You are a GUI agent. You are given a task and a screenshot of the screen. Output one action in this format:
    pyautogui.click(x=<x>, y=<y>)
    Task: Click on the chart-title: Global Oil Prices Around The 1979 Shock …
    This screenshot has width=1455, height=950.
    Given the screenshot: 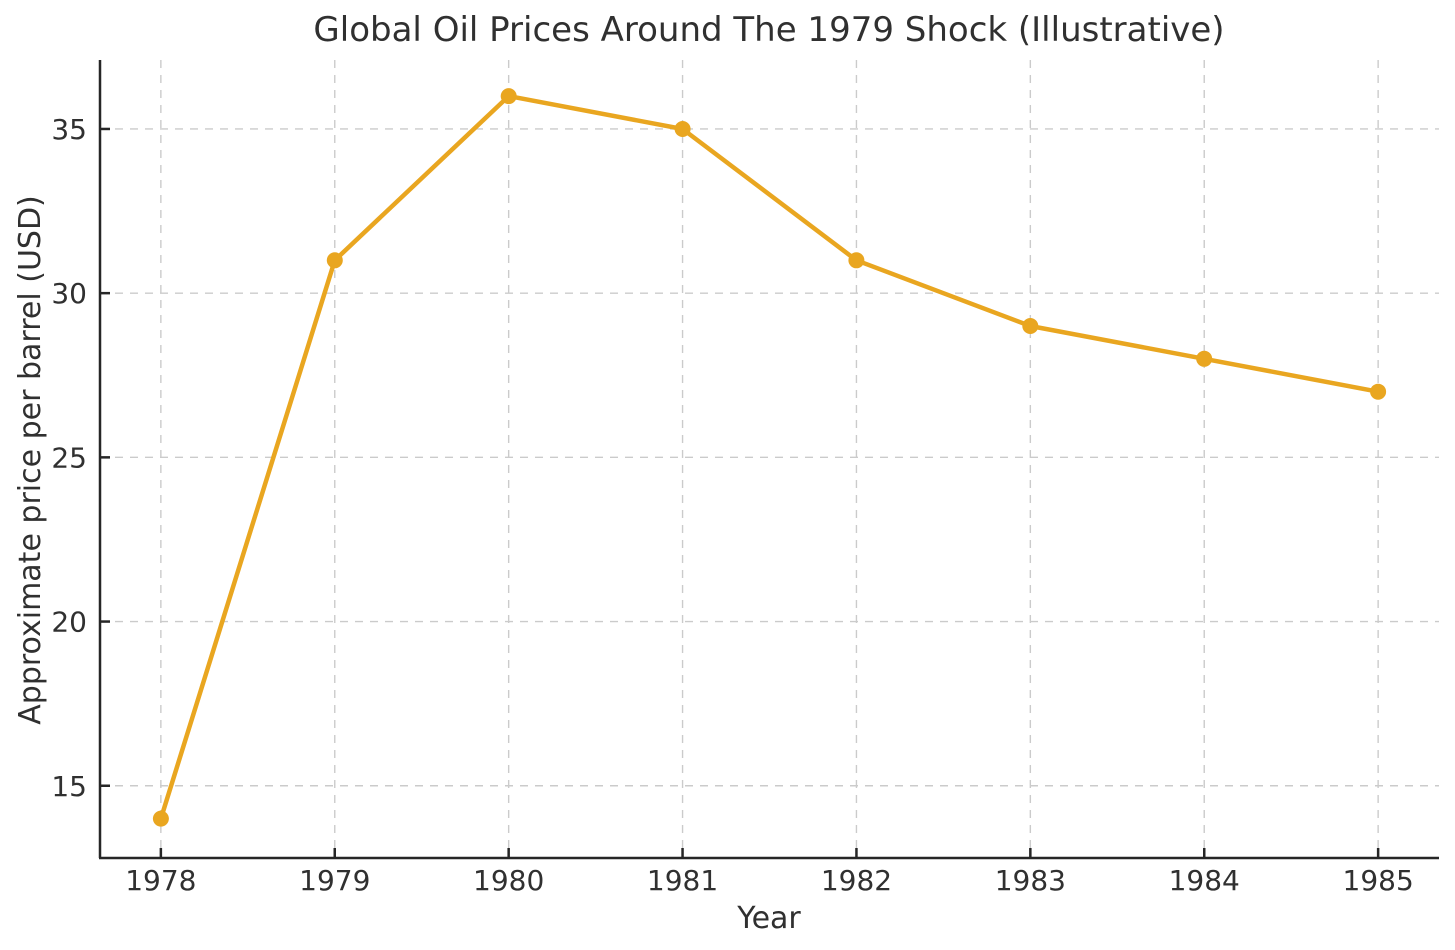 What is the action you would take?
    pyautogui.click(x=768, y=30)
    